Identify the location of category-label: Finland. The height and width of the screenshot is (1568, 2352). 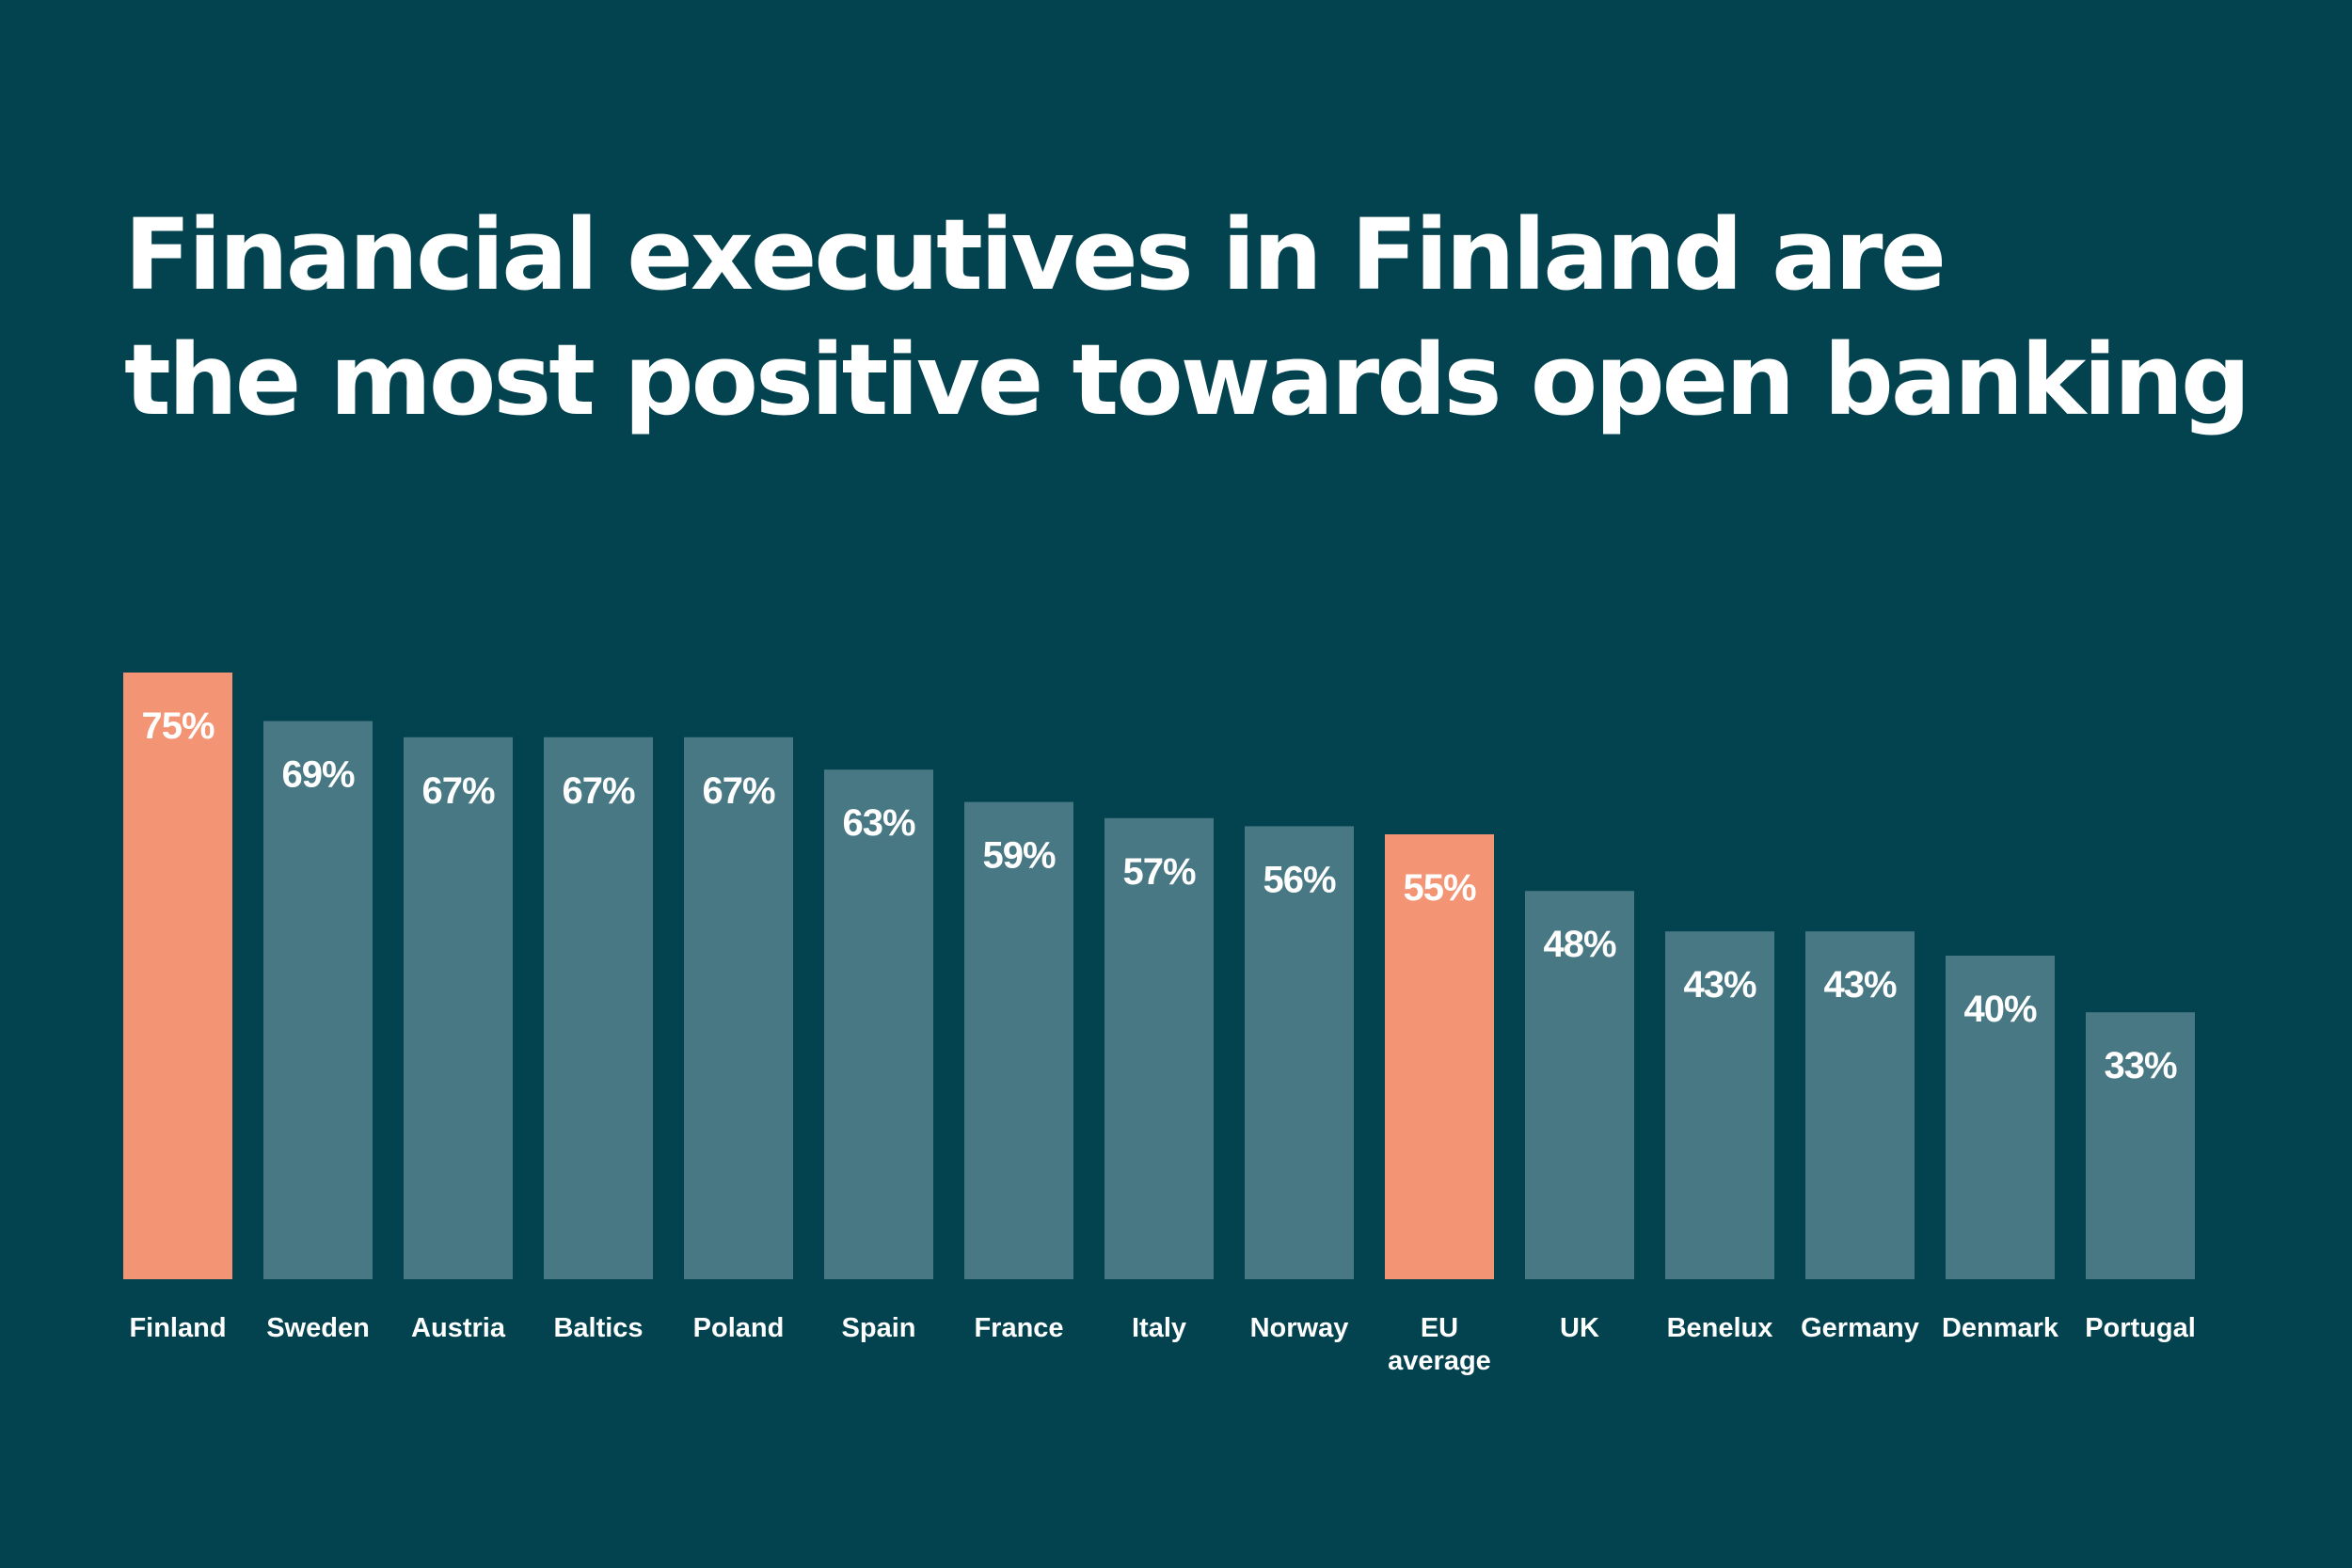
(177, 1328).